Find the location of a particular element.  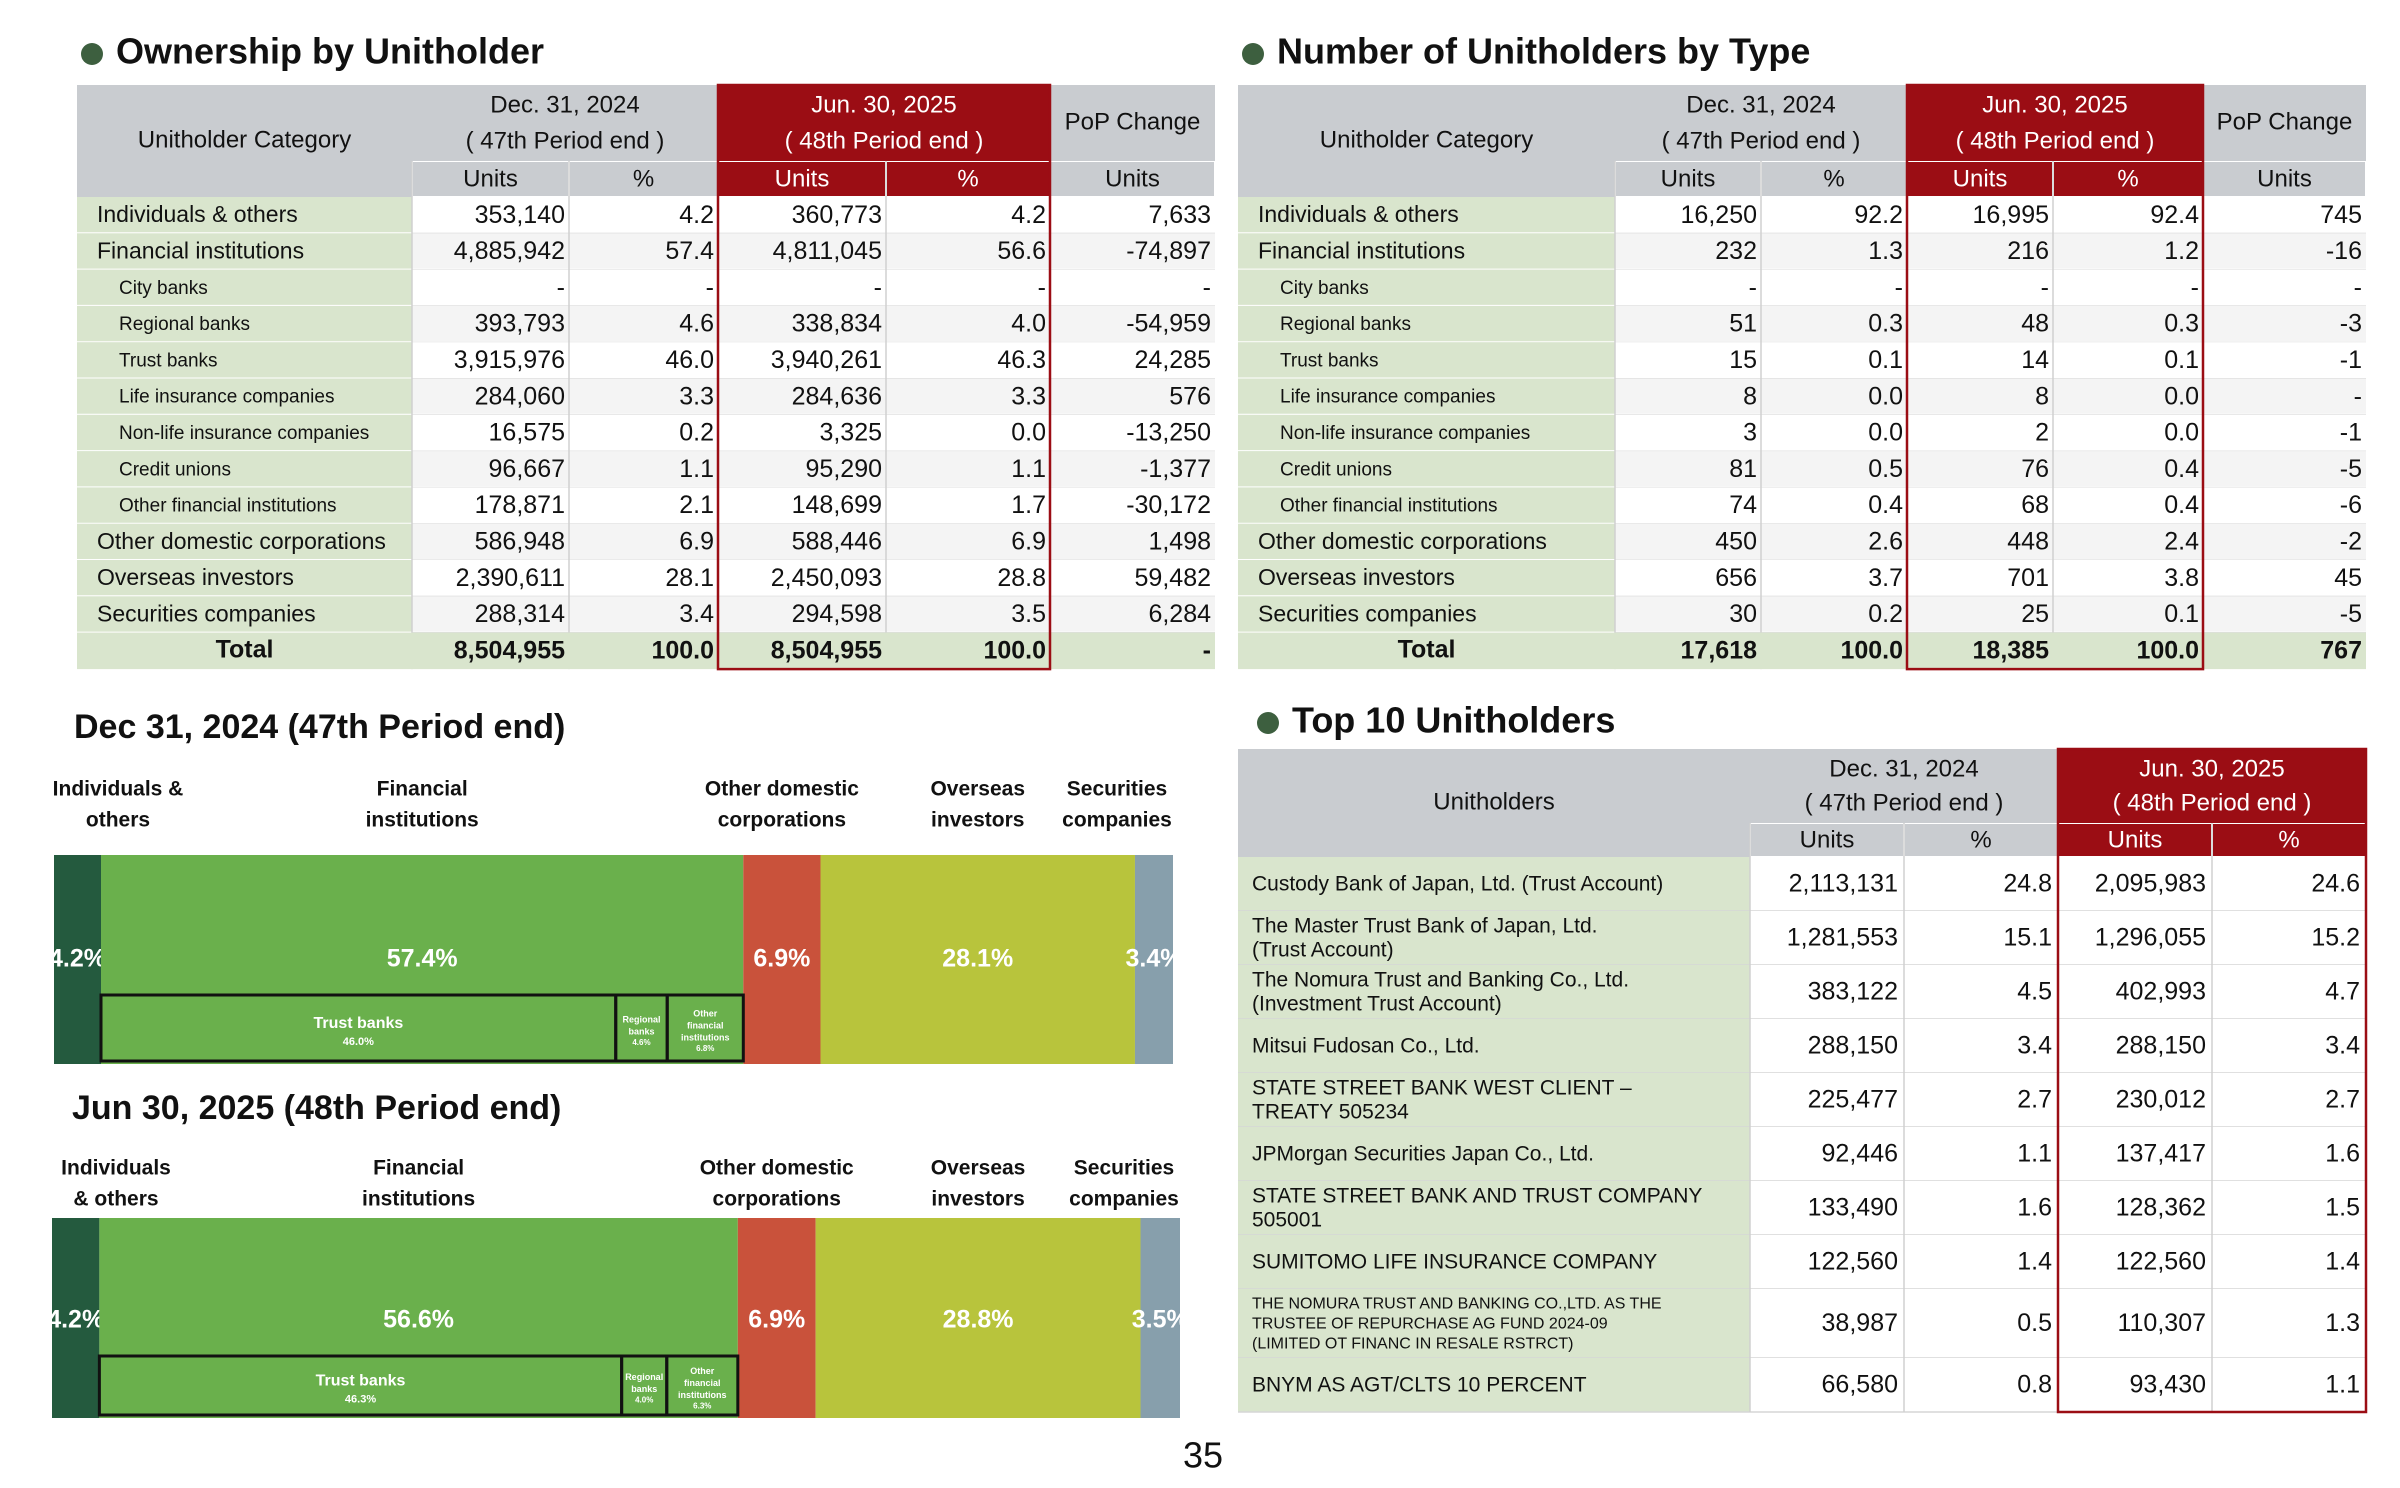

cell-value: 81 is located at coordinates (1743, 469).